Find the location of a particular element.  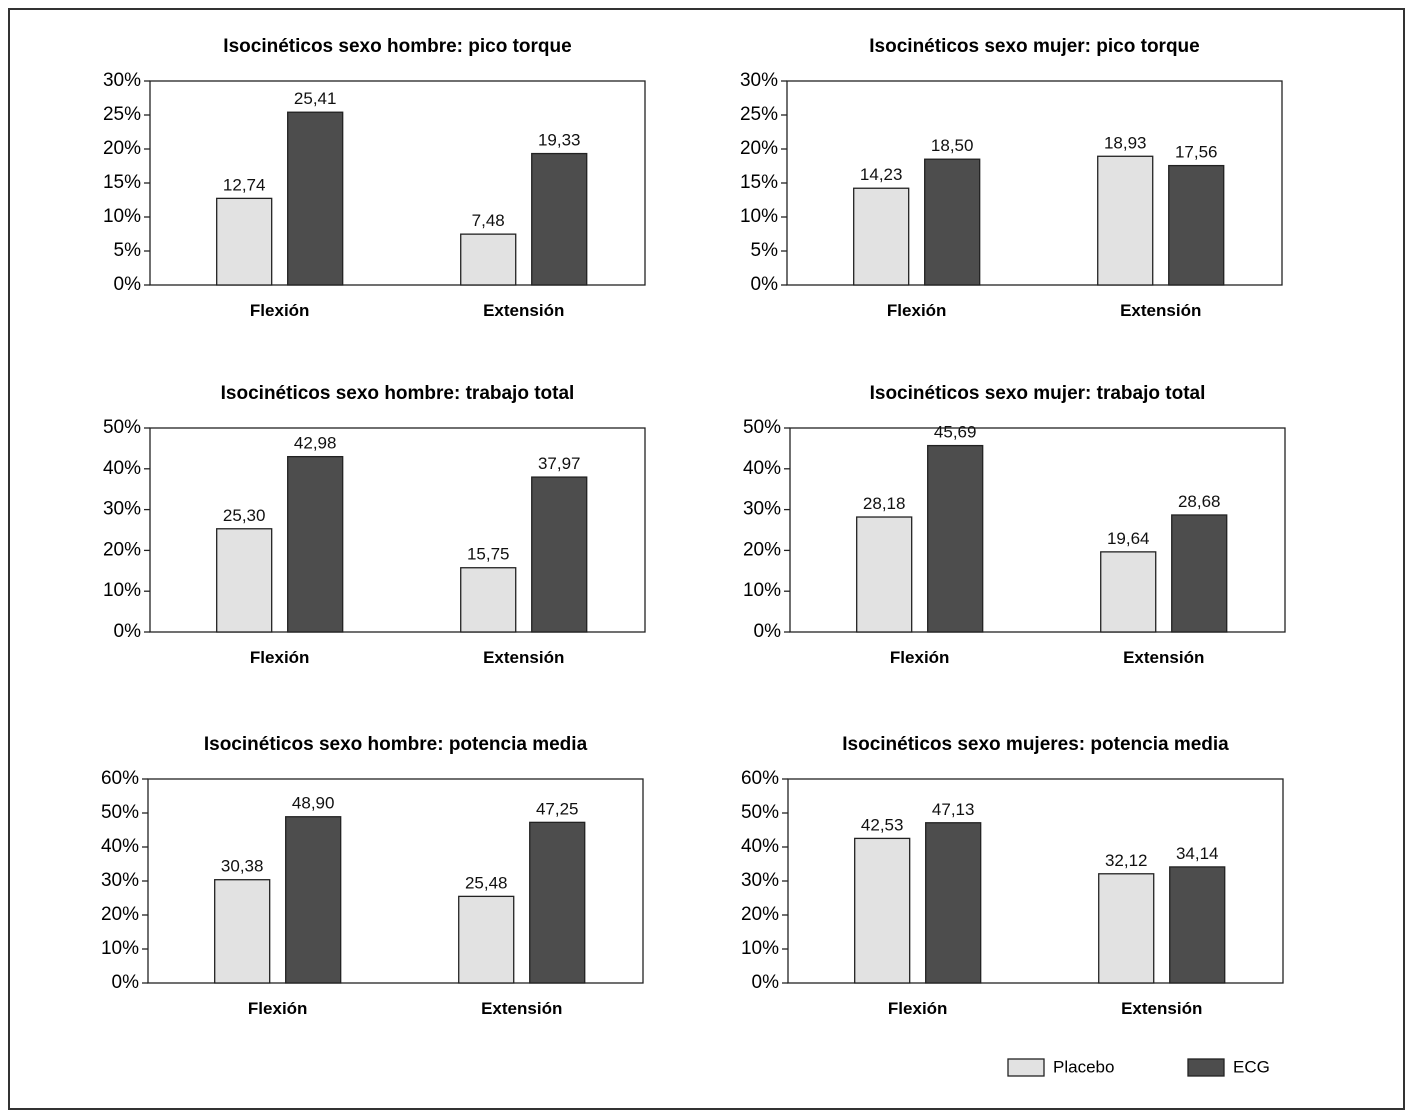

y-tick-label: 25% is located at coordinates (122, 114).